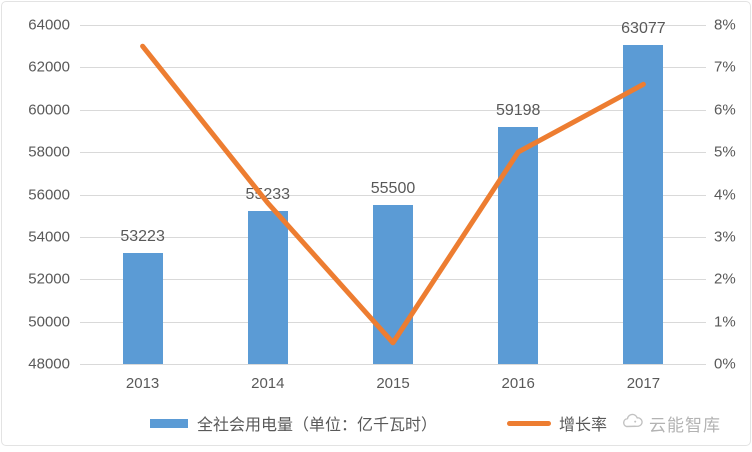  What do you see at coordinates (142, 308) in the screenshot?
I see `bar-2013` at bounding box center [142, 308].